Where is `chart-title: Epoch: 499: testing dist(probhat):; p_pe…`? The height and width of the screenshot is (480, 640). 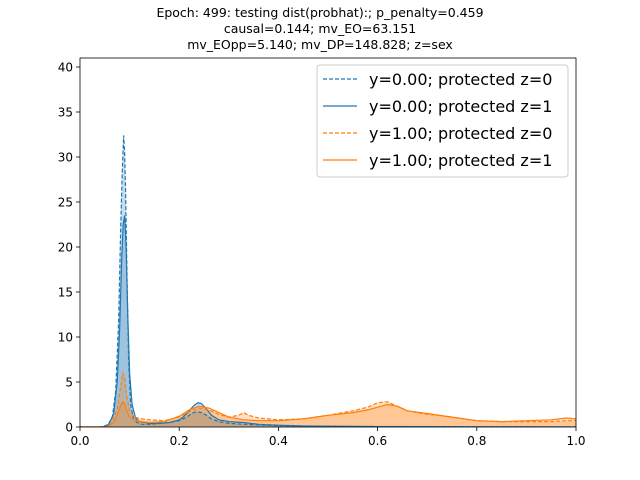 chart-title: Epoch: 499: testing dist(probhat):; p_pe… is located at coordinates (319, 28).